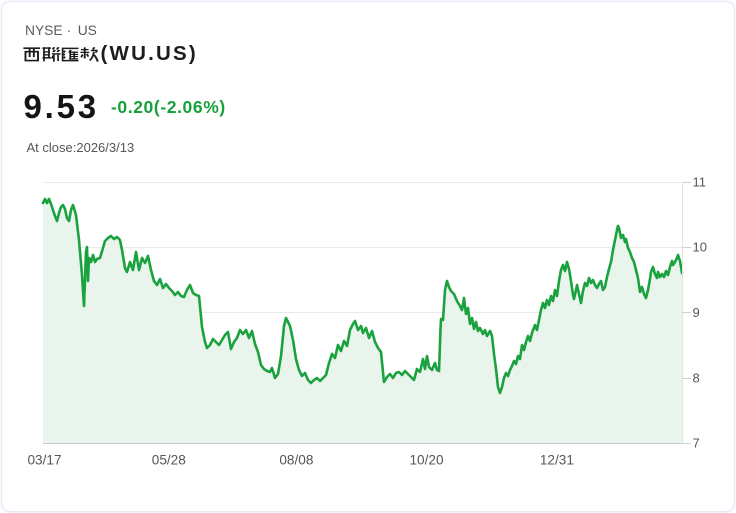 This screenshot has width=736, height=513. Describe the element at coordinates (557, 459) in the screenshot. I see `svg-text: 12/31` at that location.